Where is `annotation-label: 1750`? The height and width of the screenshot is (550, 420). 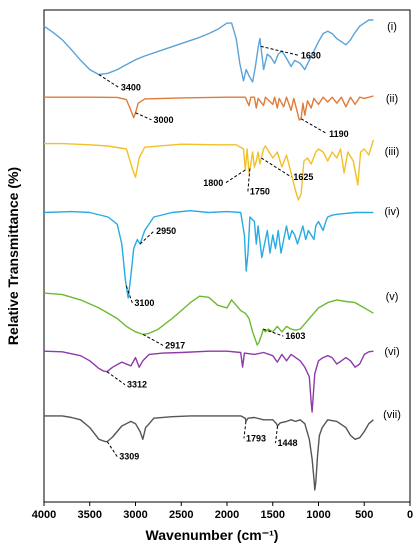 annotation-label: 1750 is located at coordinates (260, 192).